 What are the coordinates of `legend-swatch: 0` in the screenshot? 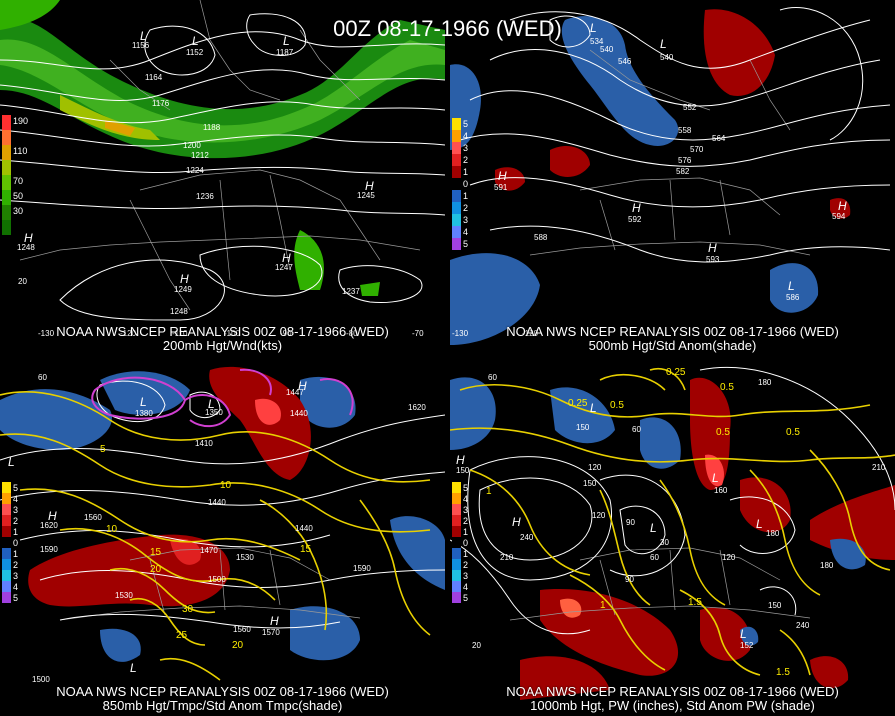 It's located at (460, 184).